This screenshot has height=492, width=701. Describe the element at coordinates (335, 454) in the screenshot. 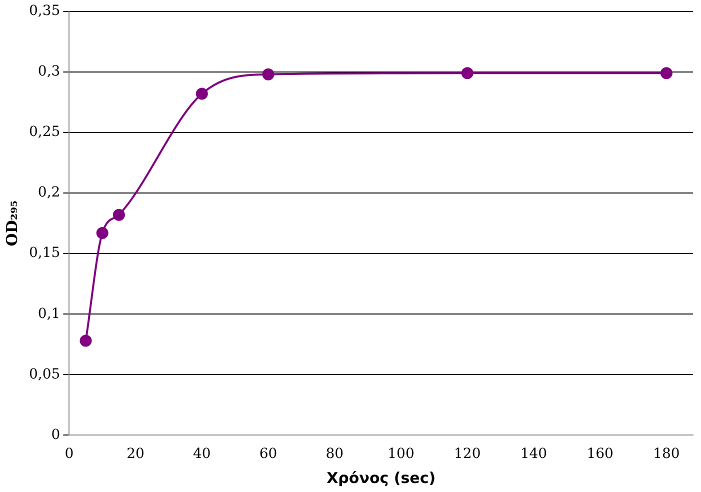

I see `x-tick-label: 80` at that location.